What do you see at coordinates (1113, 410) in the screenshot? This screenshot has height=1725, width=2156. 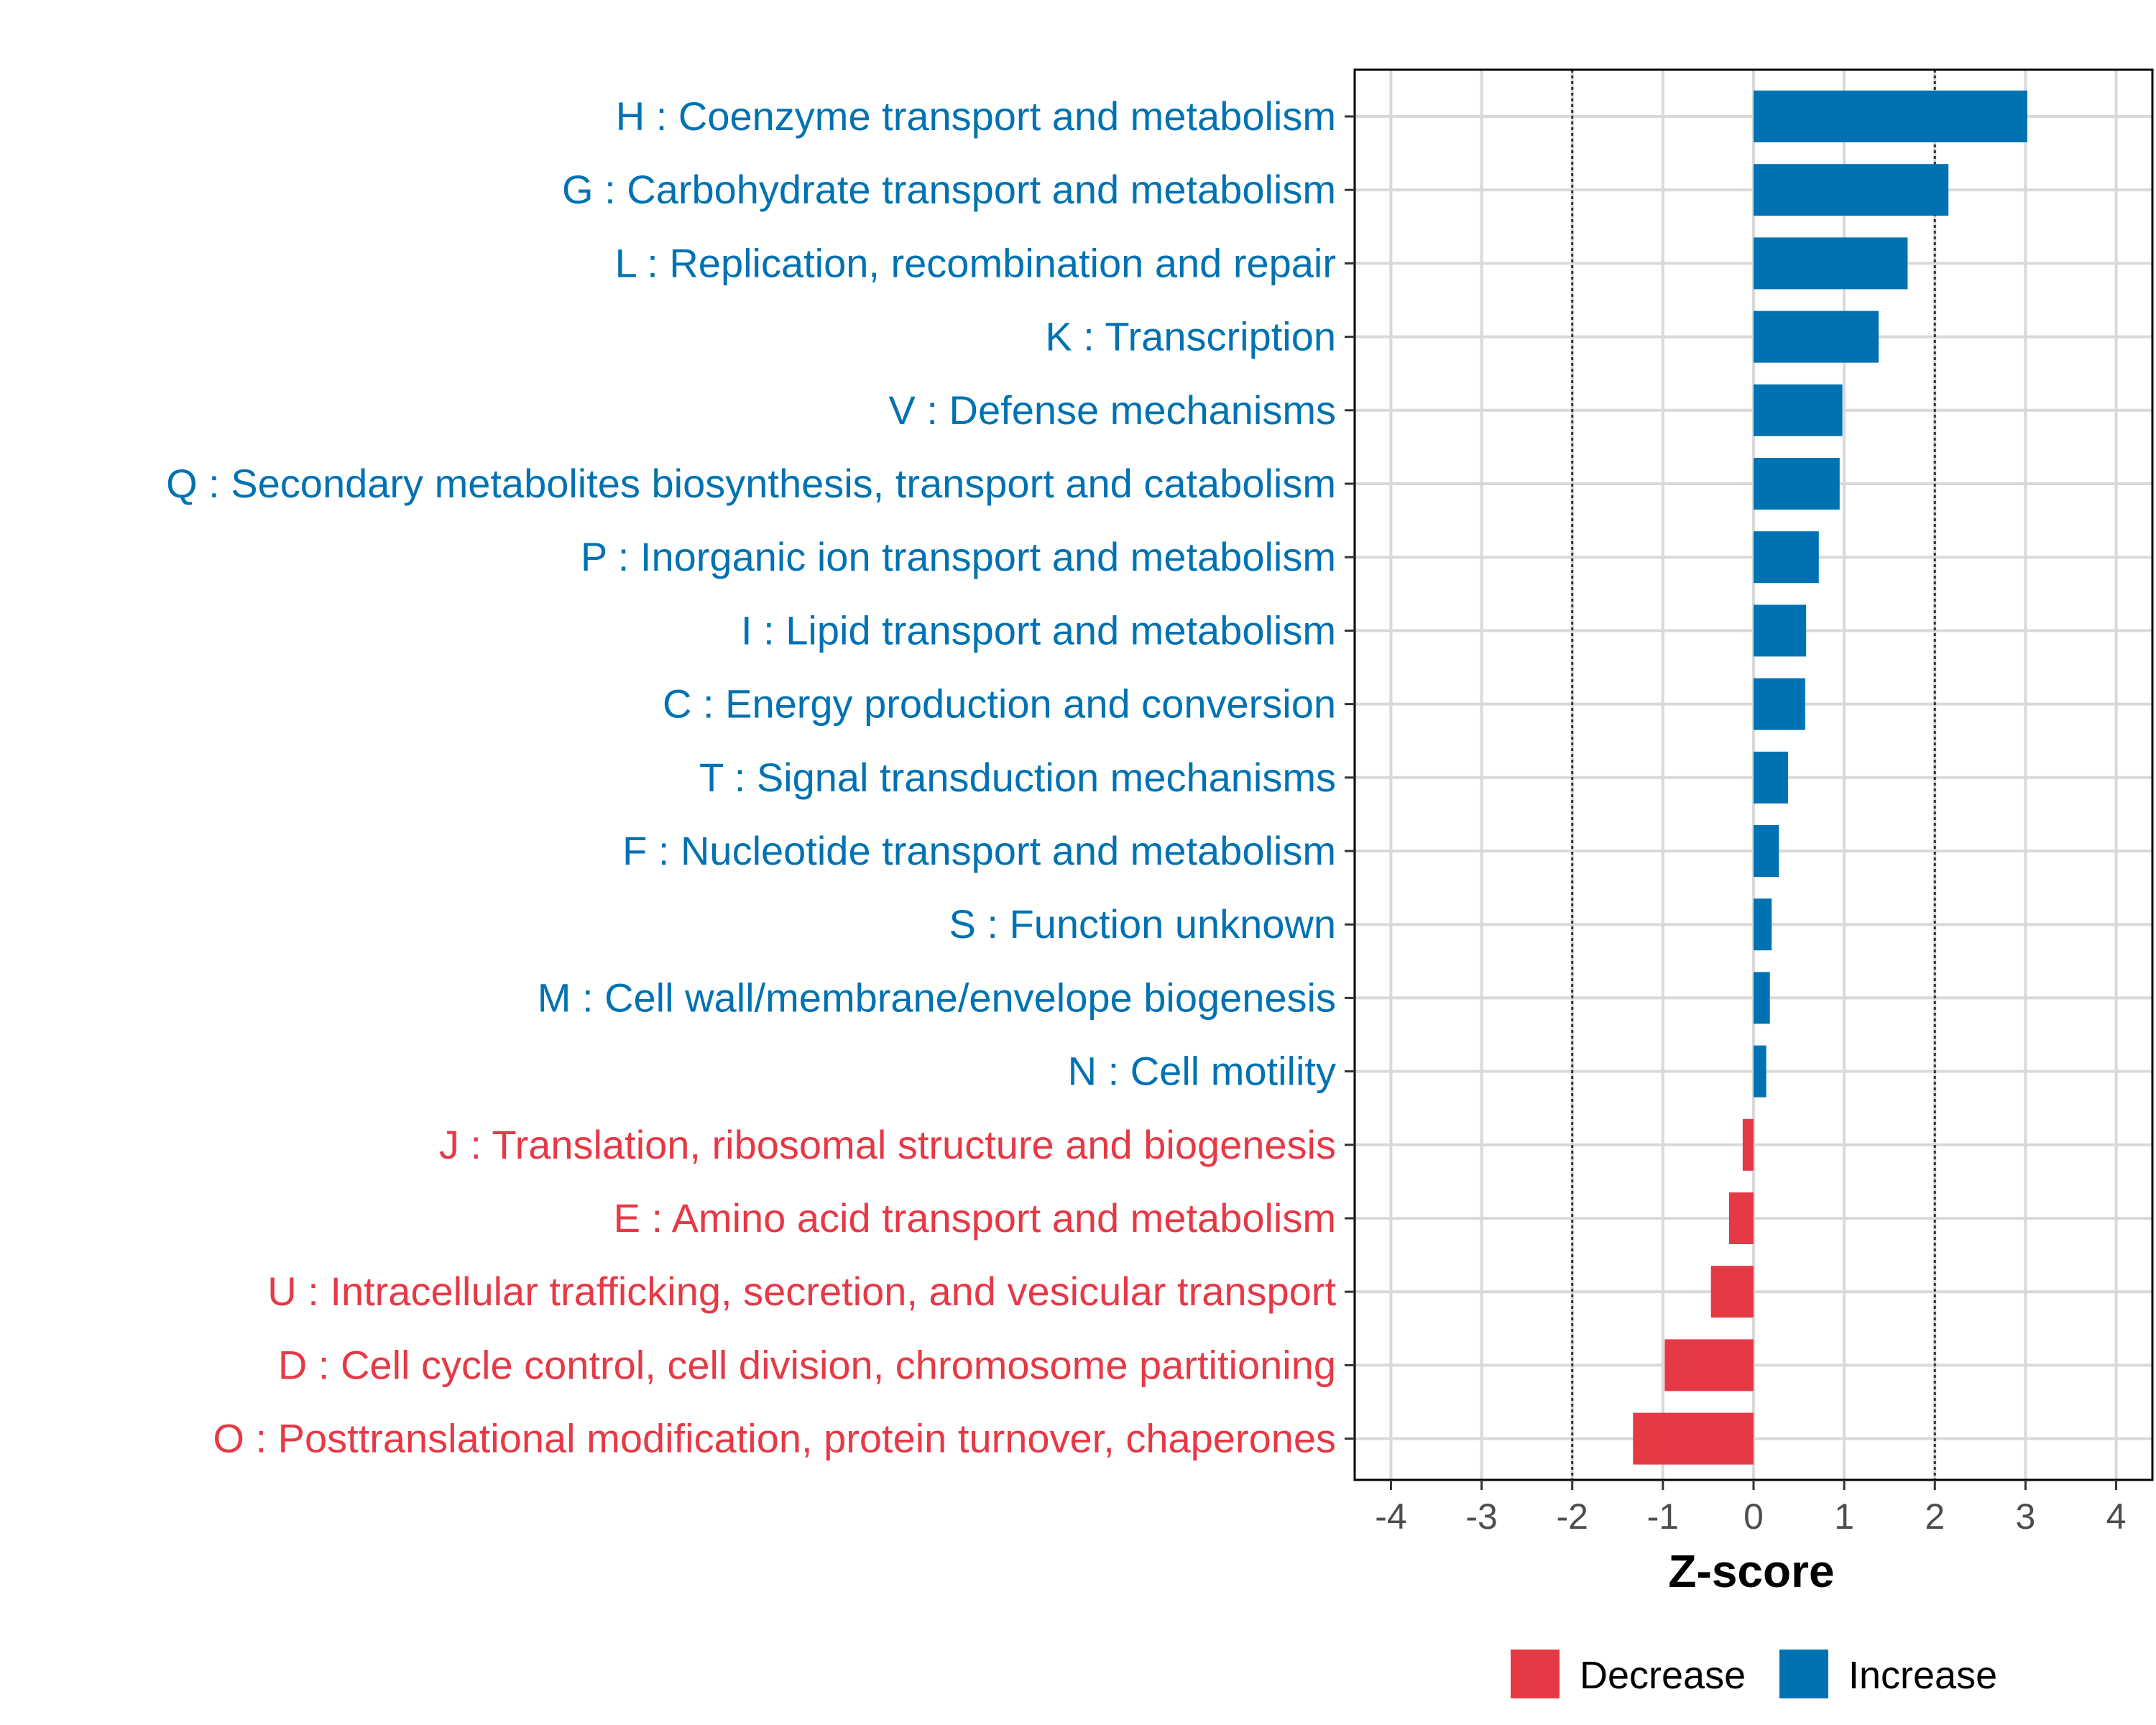 I see `category-label: V : Defense mechanisms` at bounding box center [1113, 410].